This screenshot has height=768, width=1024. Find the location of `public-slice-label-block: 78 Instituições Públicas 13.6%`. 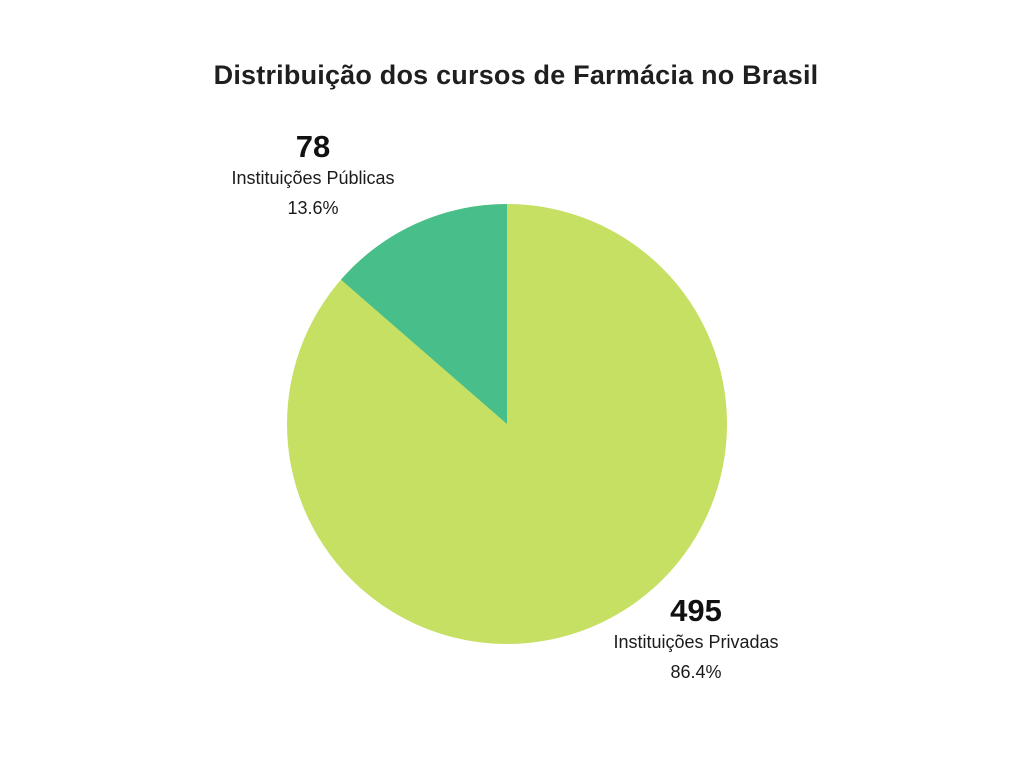

public-slice-label-block: 78 Instituições Públicas 13.6% is located at coordinates (313, 174).